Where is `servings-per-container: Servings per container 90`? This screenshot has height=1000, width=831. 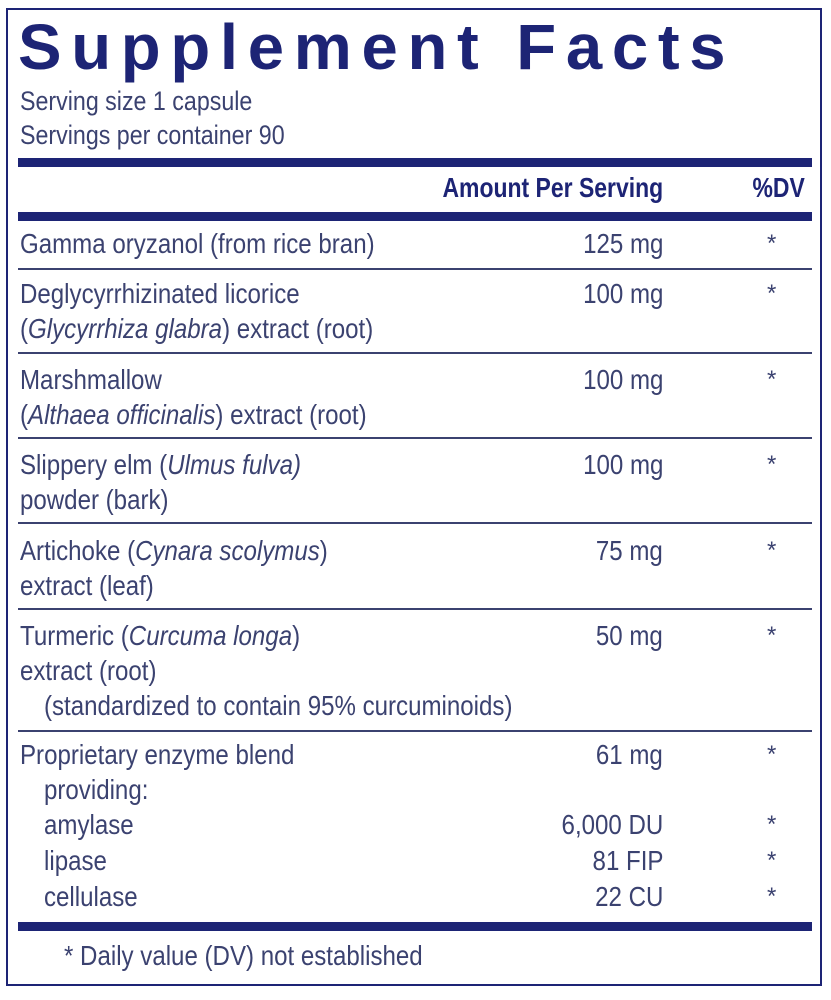 servings-per-container: Servings per container 90 is located at coordinates (152, 135).